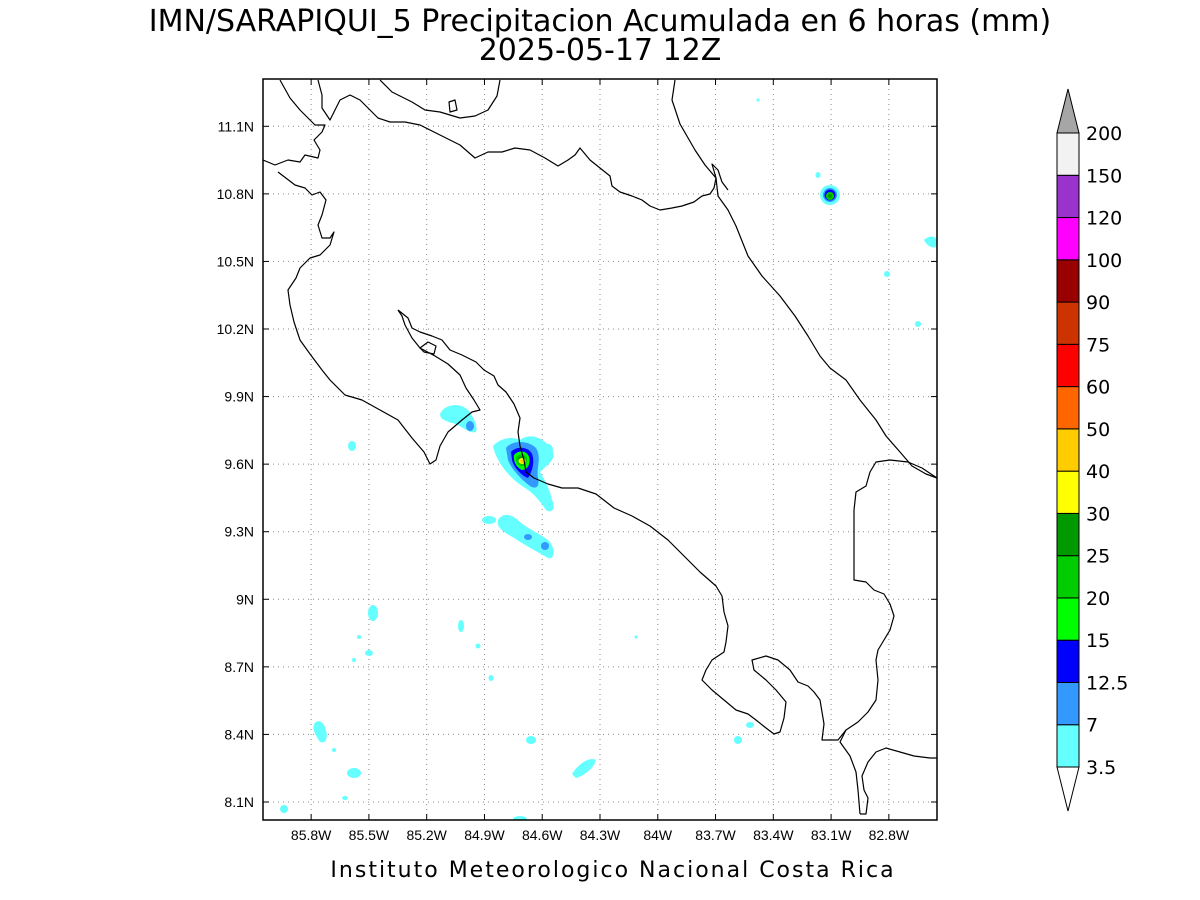  What do you see at coordinates (1098, 388) in the screenshot?
I see `colorbar-label: 60` at bounding box center [1098, 388].